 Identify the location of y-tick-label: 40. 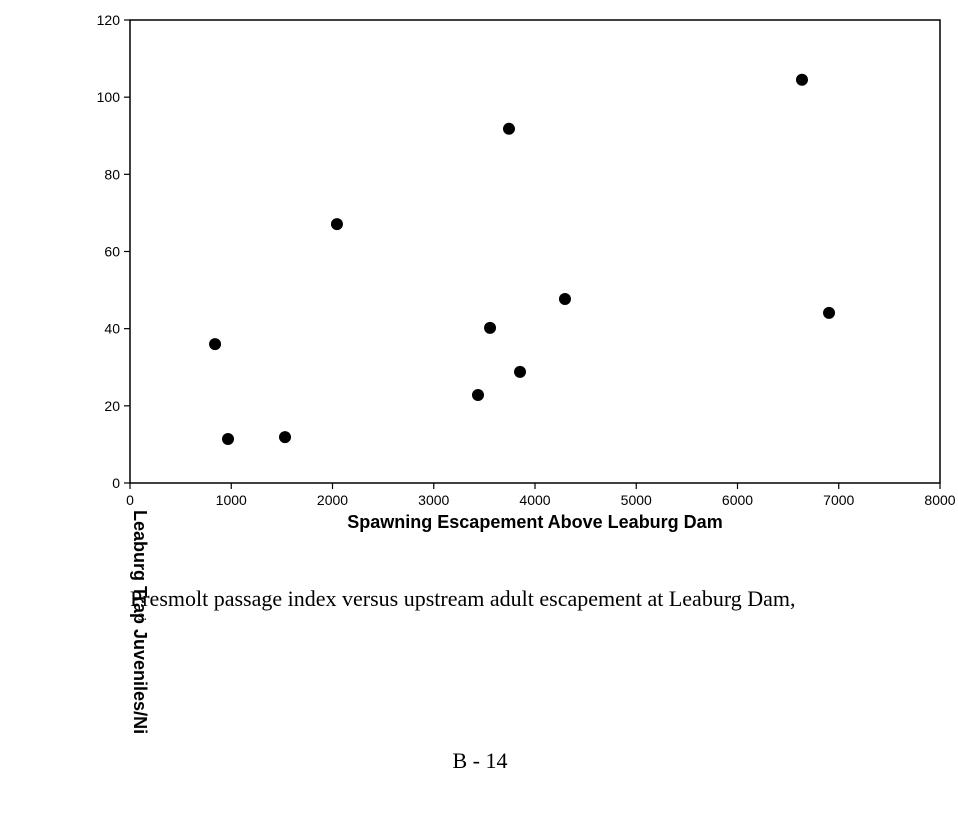
(112, 329).